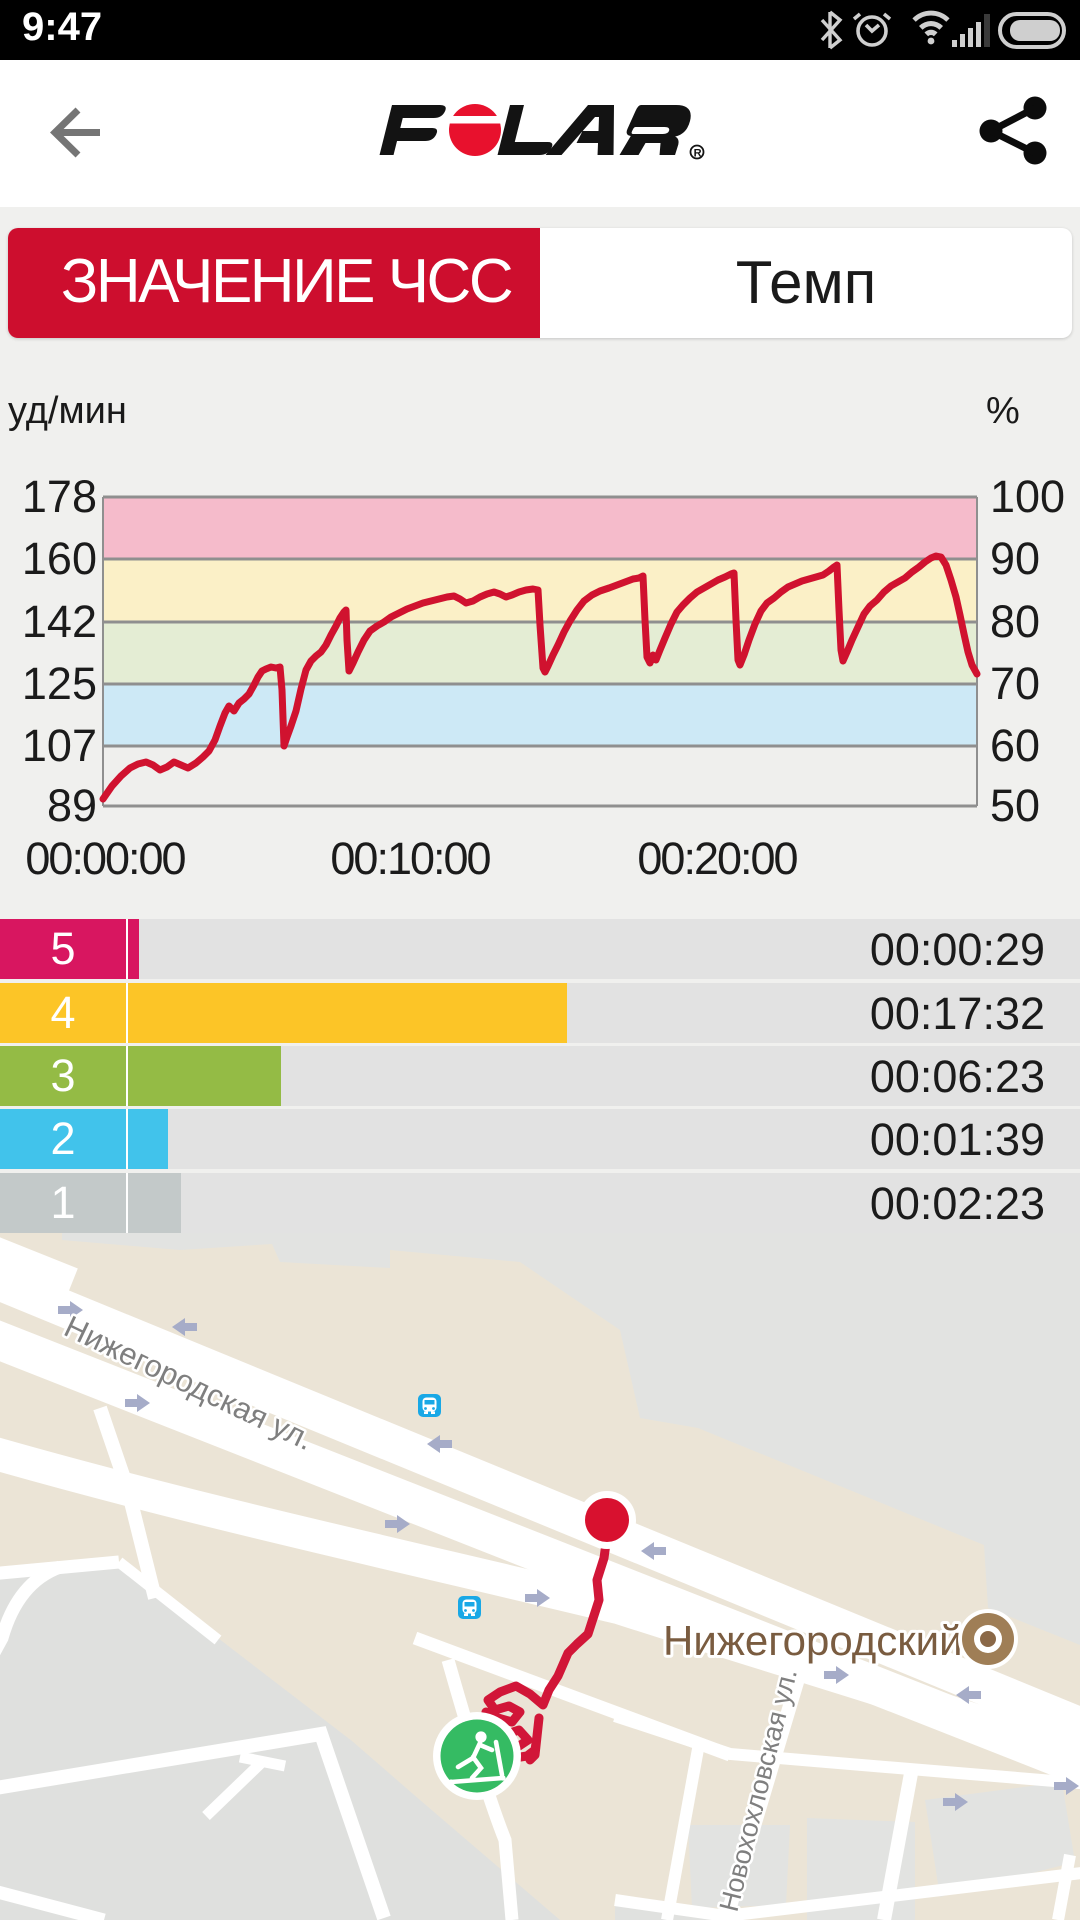 This screenshot has width=1080, height=1920. I want to click on svg-text: 00:10:00, so click(410, 858).